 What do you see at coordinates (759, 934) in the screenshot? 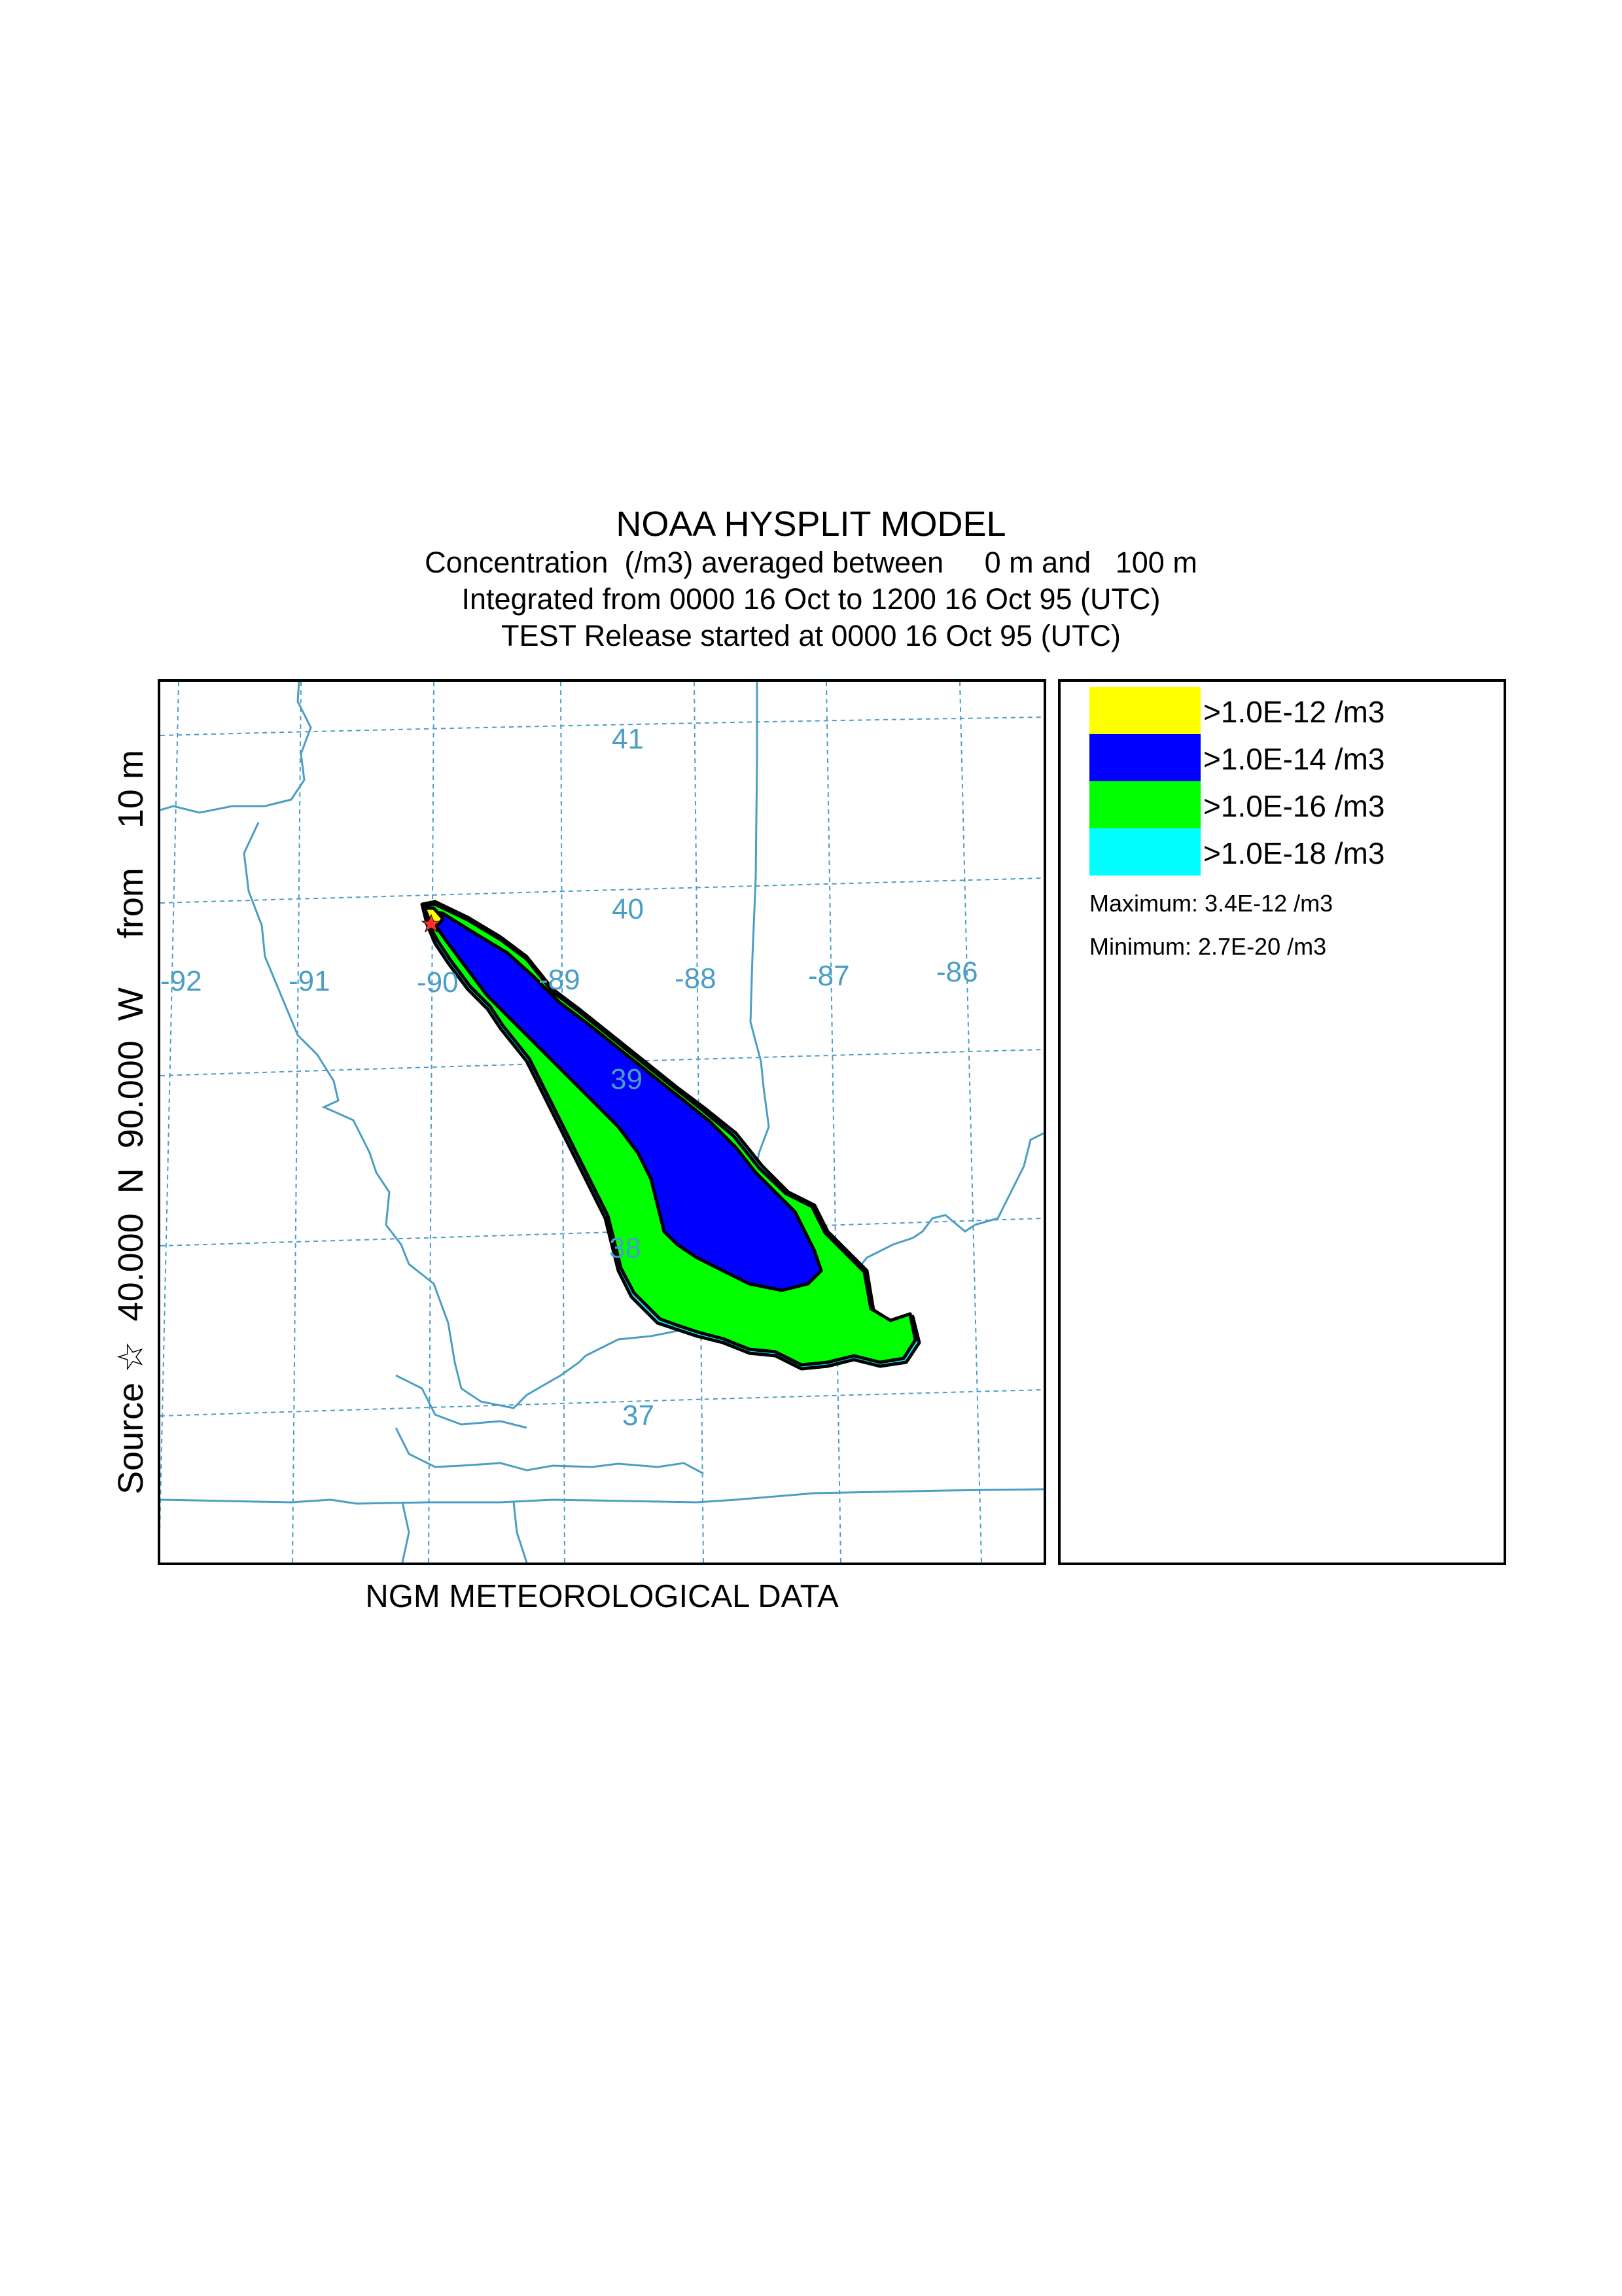
I see `indiana-illinois-boundary` at bounding box center [759, 934].